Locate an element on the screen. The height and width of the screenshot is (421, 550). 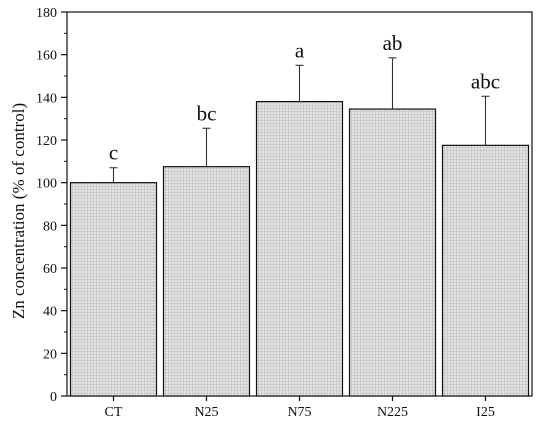
significance-label-N225: ab is located at coordinates (393, 43).